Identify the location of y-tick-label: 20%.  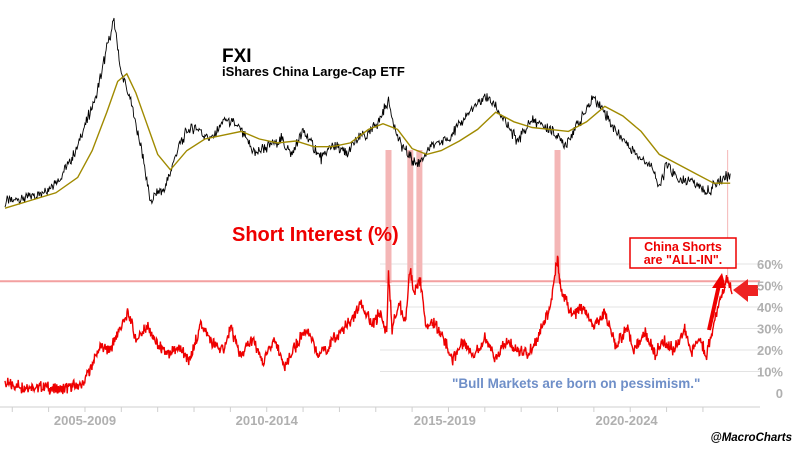
(770, 350).